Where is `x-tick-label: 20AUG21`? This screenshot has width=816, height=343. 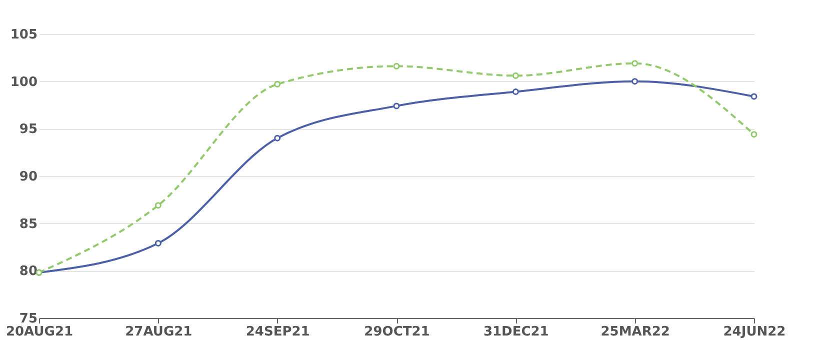 x-tick-label: 20AUG21 is located at coordinates (40, 332).